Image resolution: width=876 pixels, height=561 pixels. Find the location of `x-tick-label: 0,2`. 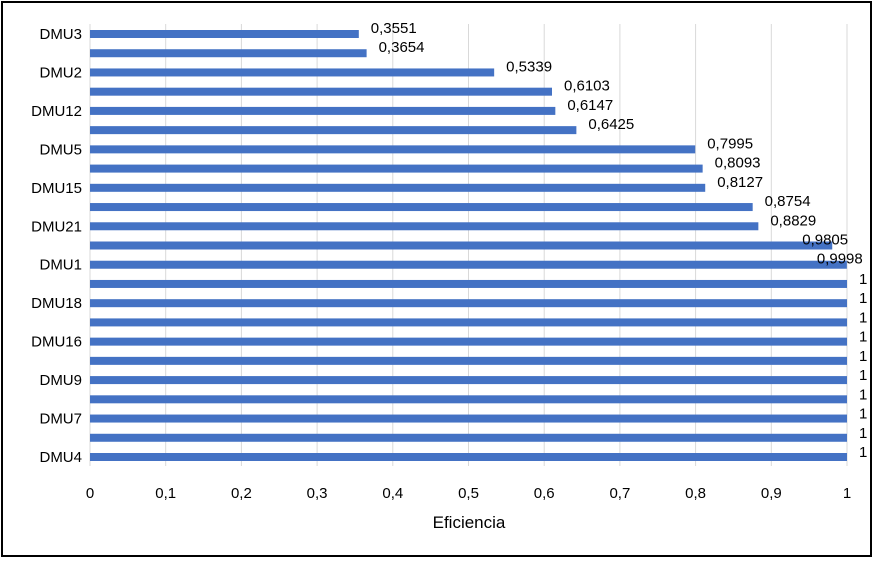

x-tick-label: 0,2 is located at coordinates (241, 493).